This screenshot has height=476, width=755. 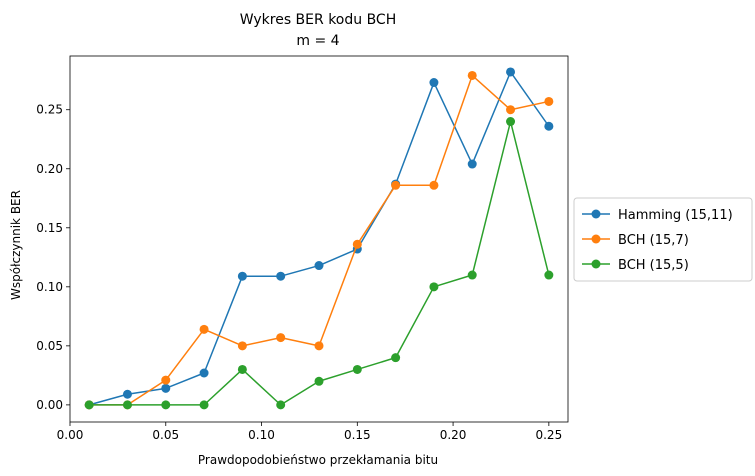 I want to click on legend-entry-label: BCH (15,5), so click(x=653, y=265).